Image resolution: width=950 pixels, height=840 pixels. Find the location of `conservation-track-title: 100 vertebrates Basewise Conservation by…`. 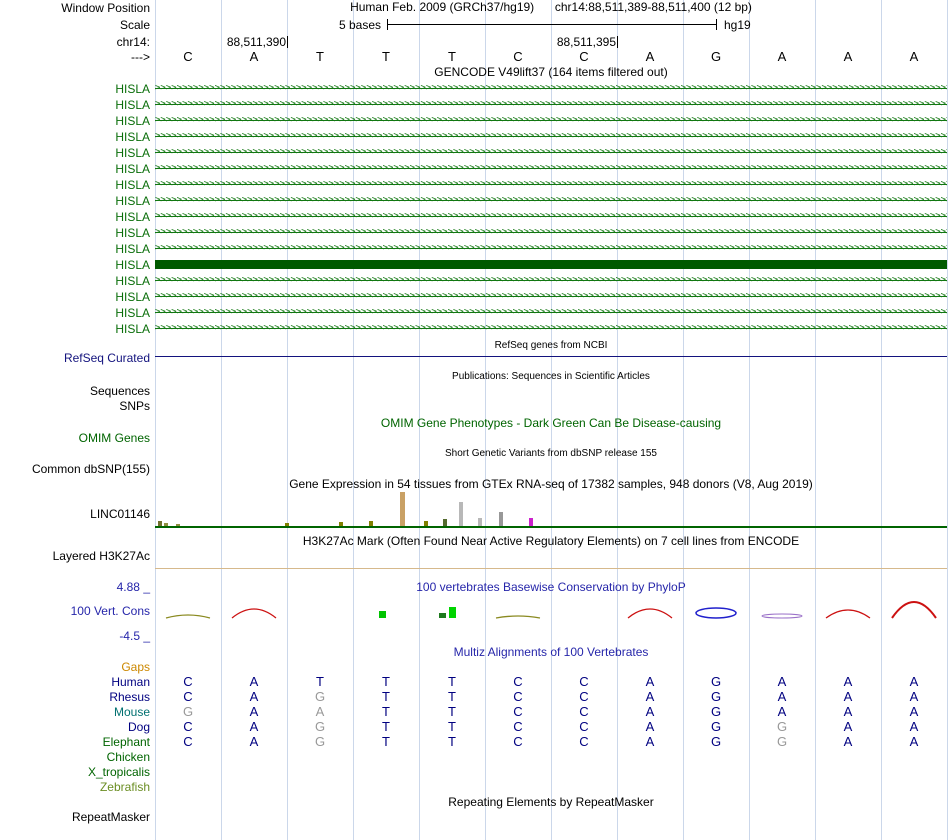

conservation-track-title: 100 vertebrates Basewise Conservation by… is located at coordinates (551, 587).